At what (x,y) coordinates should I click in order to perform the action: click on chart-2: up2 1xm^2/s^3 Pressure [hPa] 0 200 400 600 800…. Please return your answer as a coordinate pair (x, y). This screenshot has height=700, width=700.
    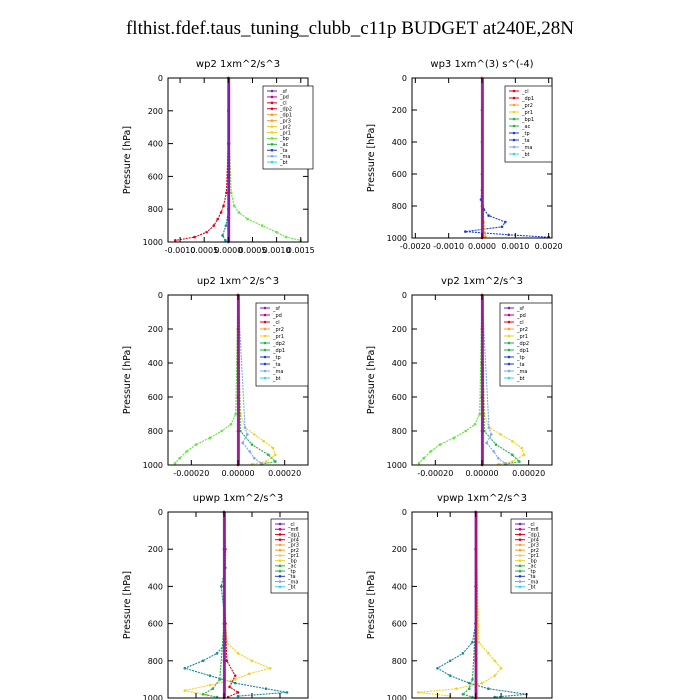
    Looking at the image, I should click on (215, 377).